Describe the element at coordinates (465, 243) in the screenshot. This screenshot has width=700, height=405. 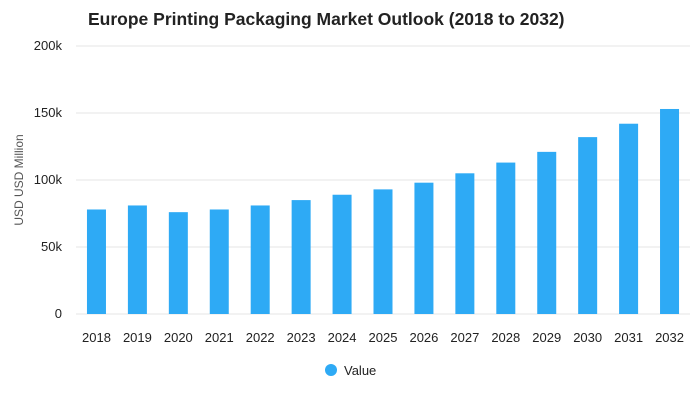
I see `bar-2027` at that location.